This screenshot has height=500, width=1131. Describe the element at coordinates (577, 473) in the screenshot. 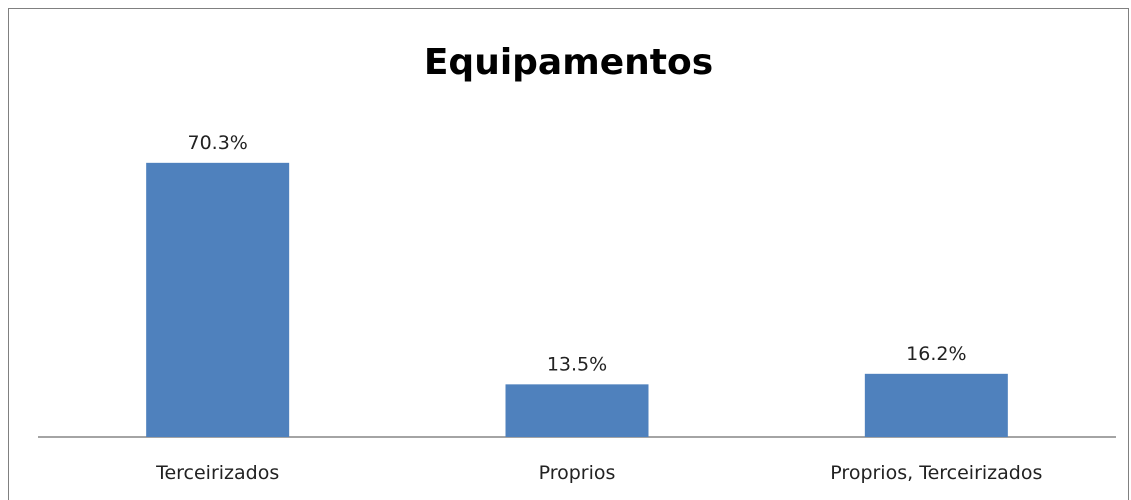

I see `x-tick-label-2: Proprios` at that location.